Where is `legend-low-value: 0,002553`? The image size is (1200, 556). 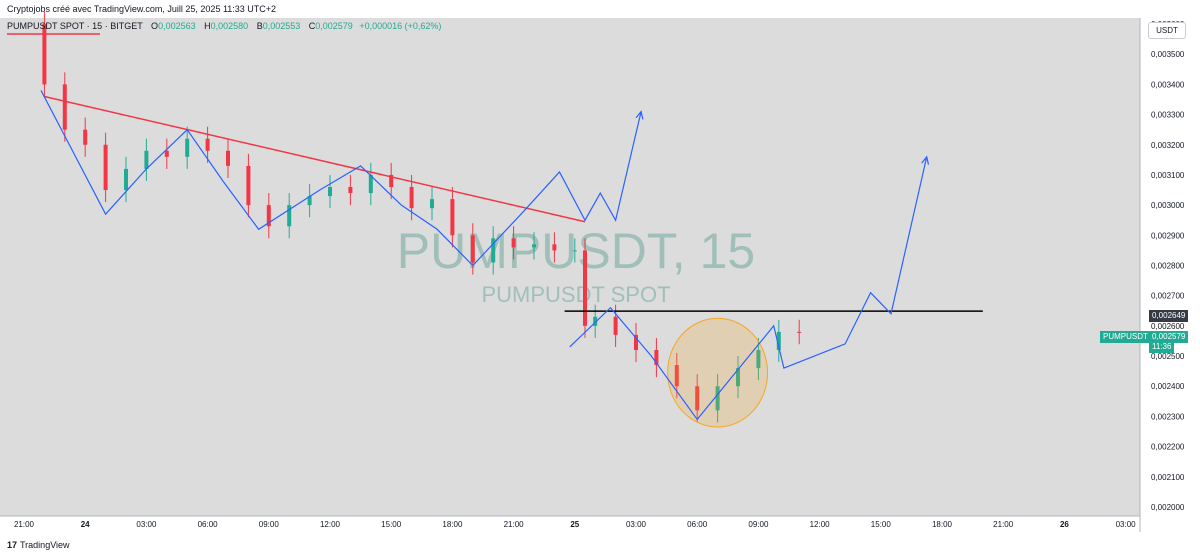
legend-low-value: 0,002553 is located at coordinates (281, 26).